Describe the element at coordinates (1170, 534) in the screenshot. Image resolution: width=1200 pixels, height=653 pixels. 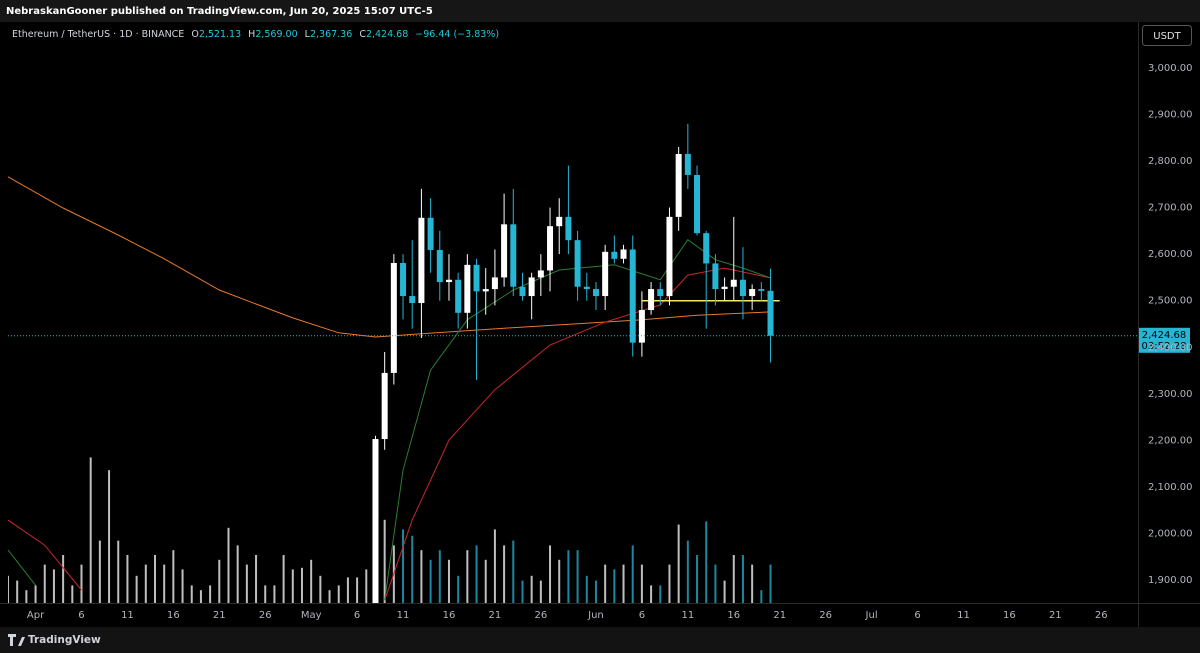
I see `y-tick-label: 2,000.00` at that location.